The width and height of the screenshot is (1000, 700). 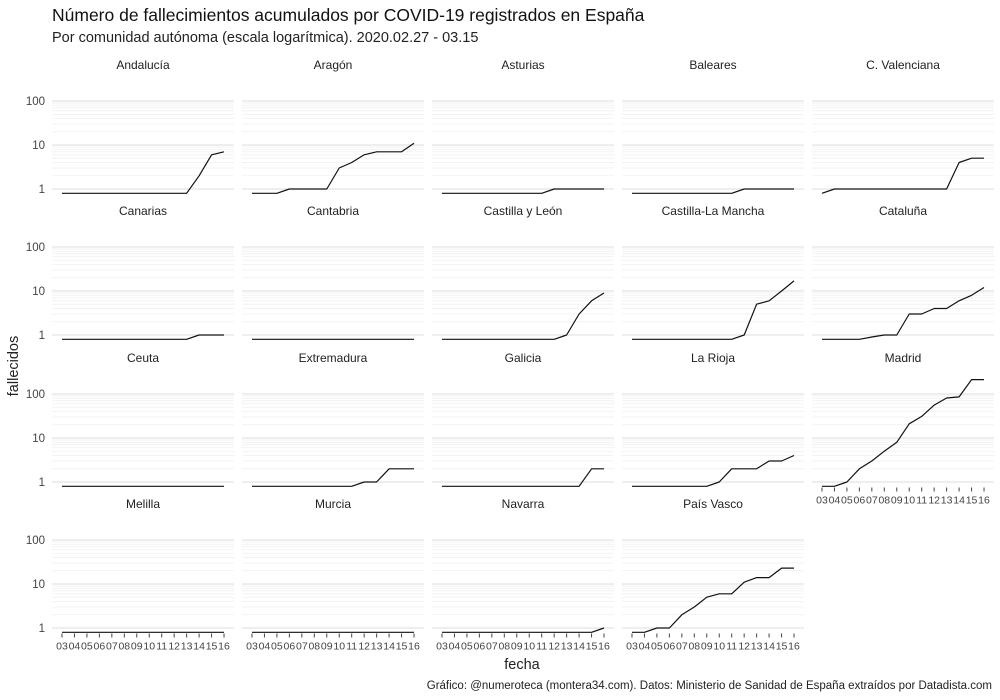 I want to click on series-line-galicia, so click(x=523, y=477).